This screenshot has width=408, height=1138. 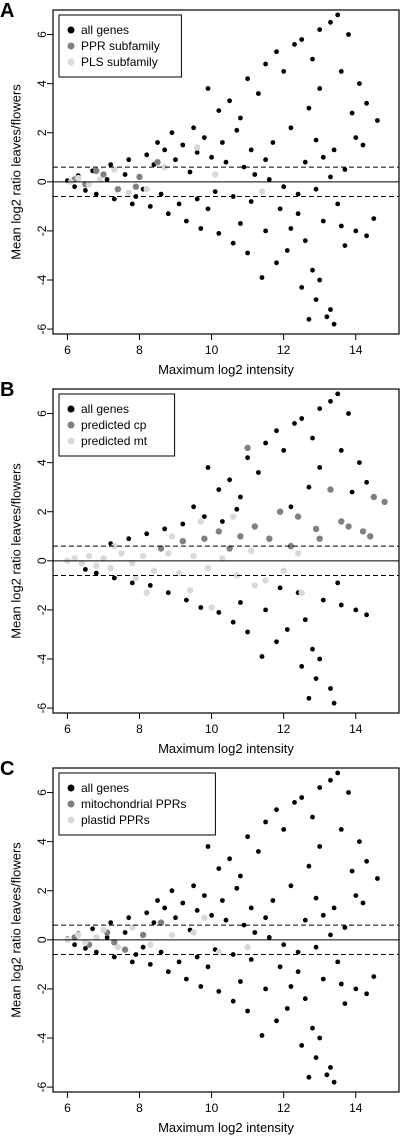 I want to click on x-tick-label: 10, so click(x=212, y=350).